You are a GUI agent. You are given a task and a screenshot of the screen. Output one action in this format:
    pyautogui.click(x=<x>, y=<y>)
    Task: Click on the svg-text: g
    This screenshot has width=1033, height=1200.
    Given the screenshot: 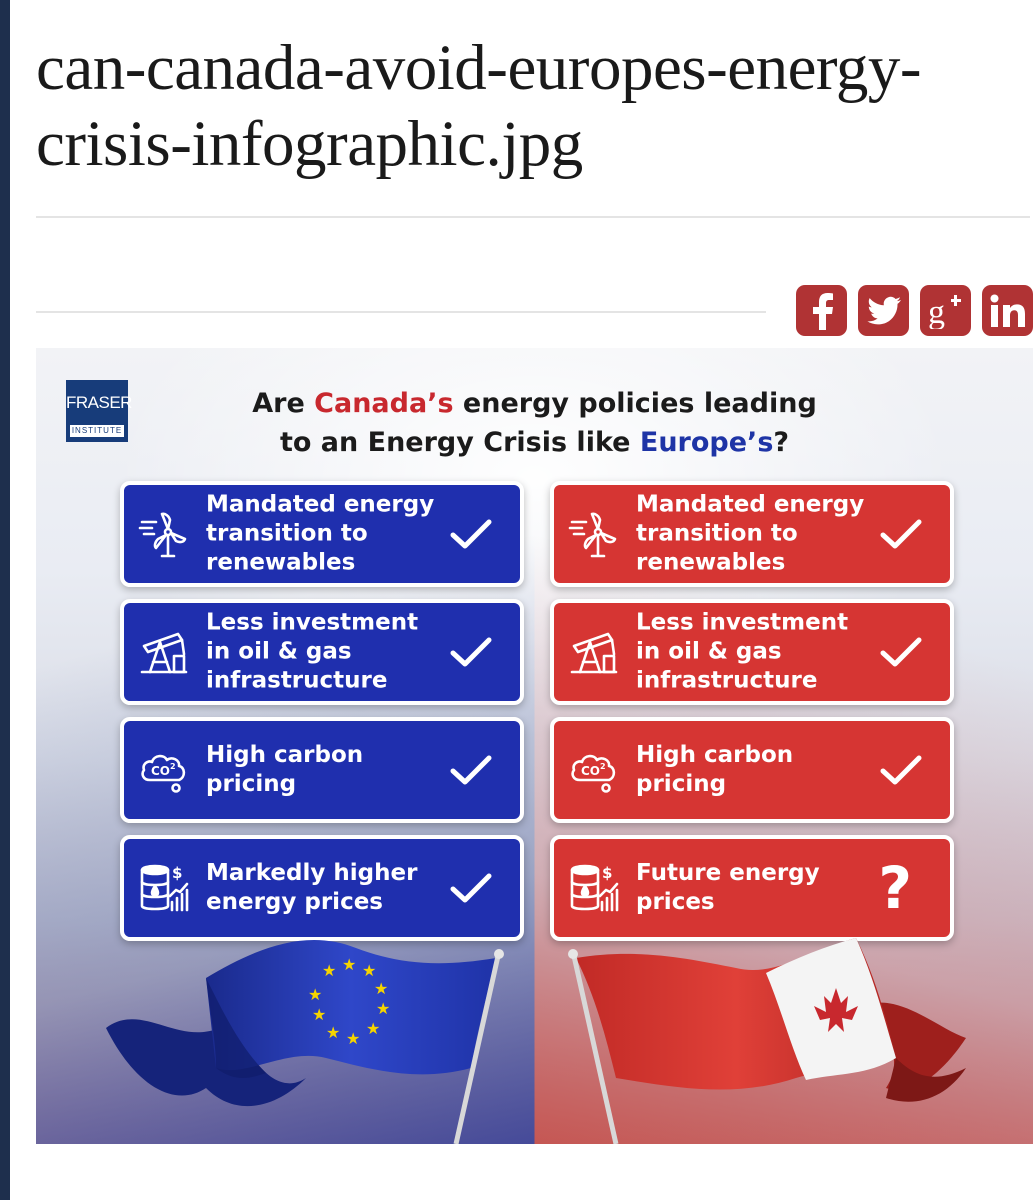 What is the action you would take?
    pyautogui.click(x=936, y=311)
    